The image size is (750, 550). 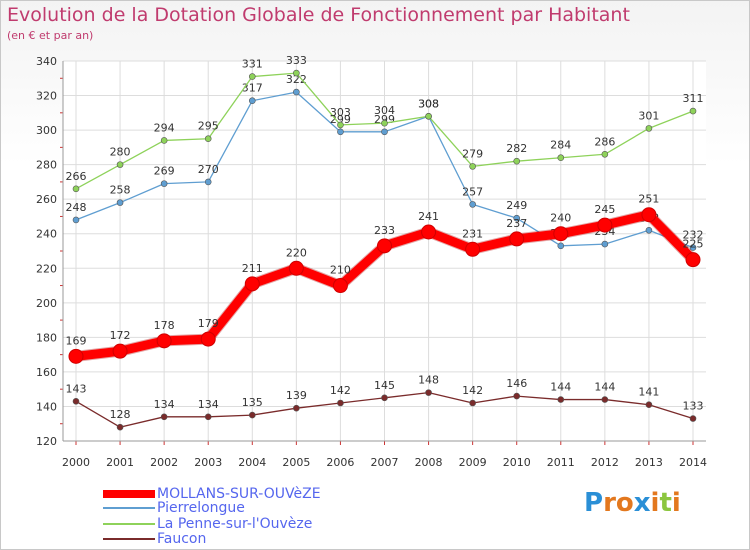 What do you see at coordinates (516, 223) in the screenshot?
I see `data-label: 237` at bounding box center [516, 223].